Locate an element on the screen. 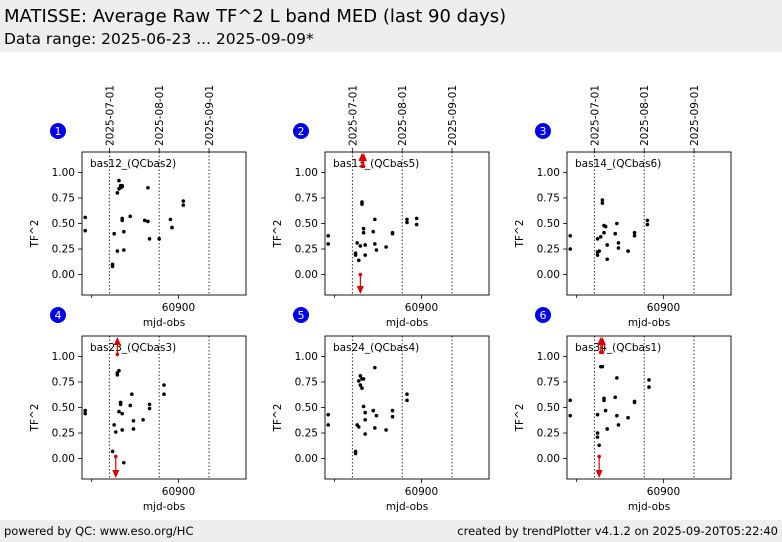 This screenshot has width=782, height=542. baseline-label: bas24_(QCbas4) is located at coordinates (376, 348).